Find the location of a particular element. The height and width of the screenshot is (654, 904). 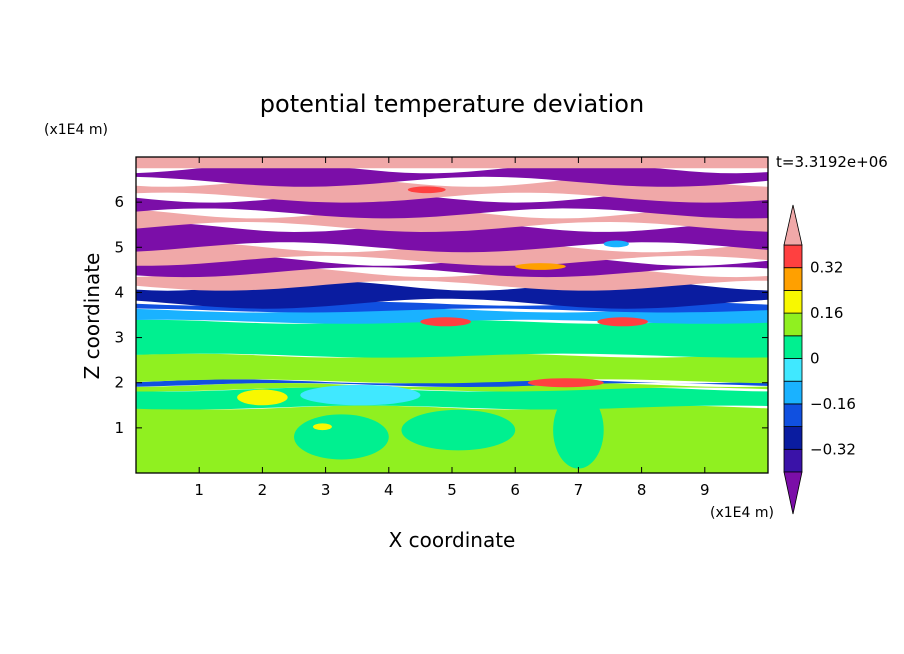

colorbar-extend-top is located at coordinates (793, 225).